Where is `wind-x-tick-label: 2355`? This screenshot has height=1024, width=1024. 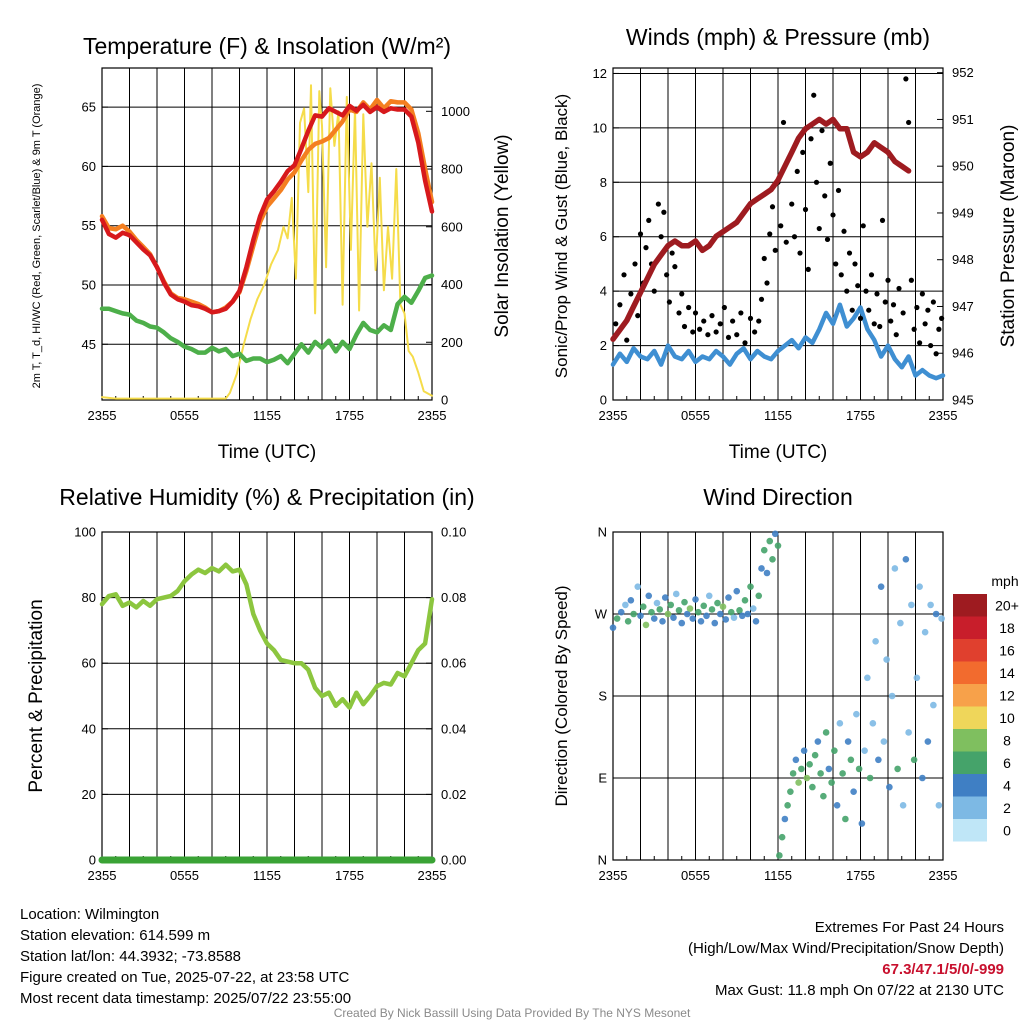 wind-x-tick-label: 2355 is located at coordinates (943, 415).